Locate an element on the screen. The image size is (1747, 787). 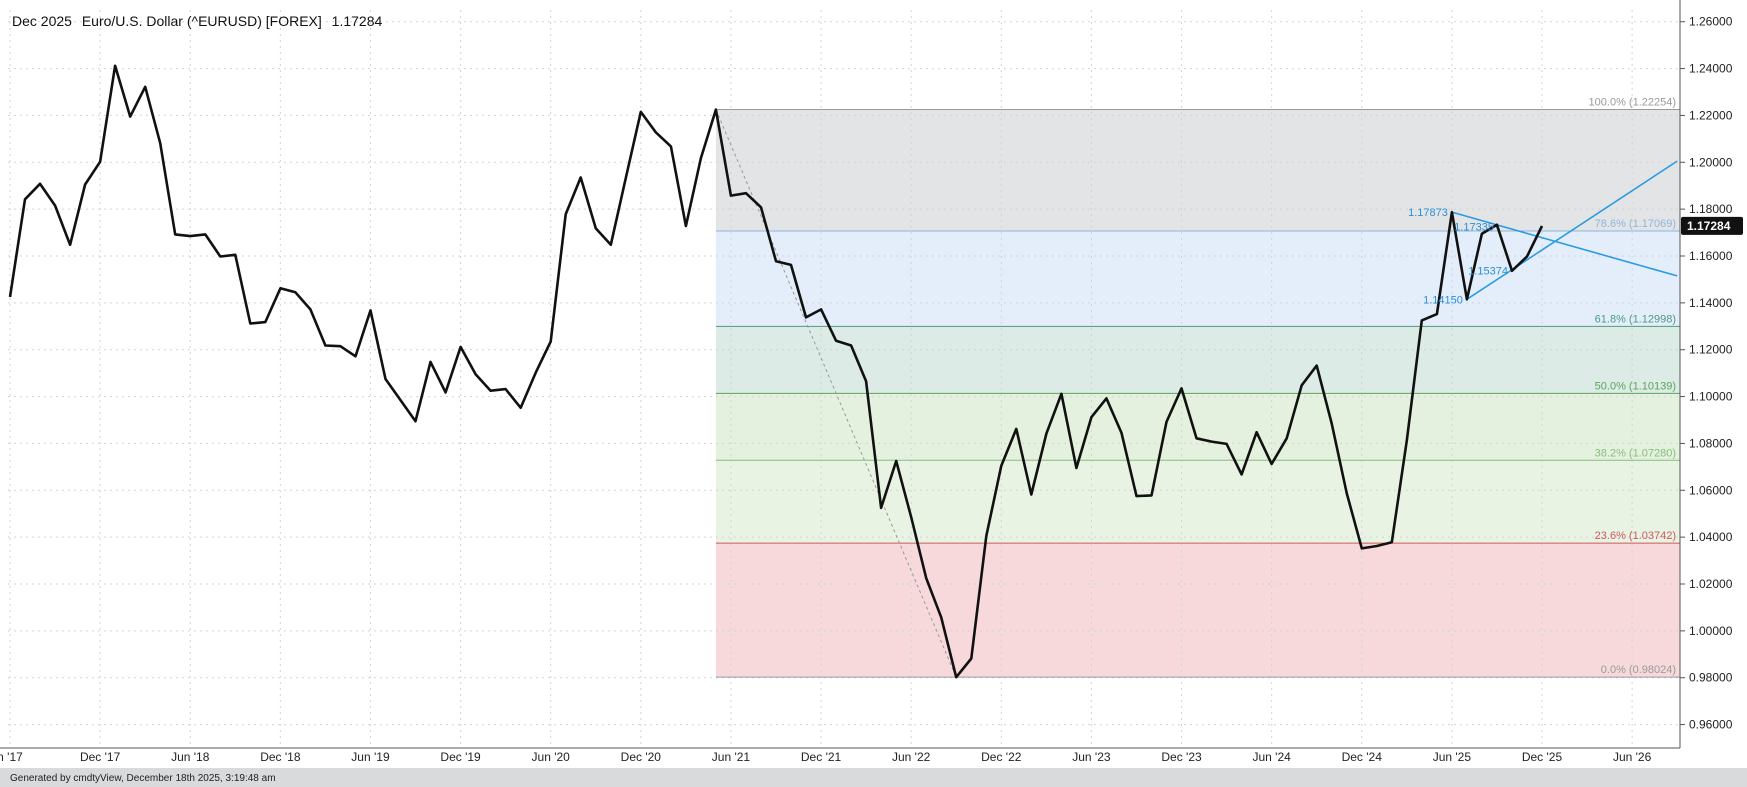
price-tick-label: 1.20000 is located at coordinates (1711, 162).